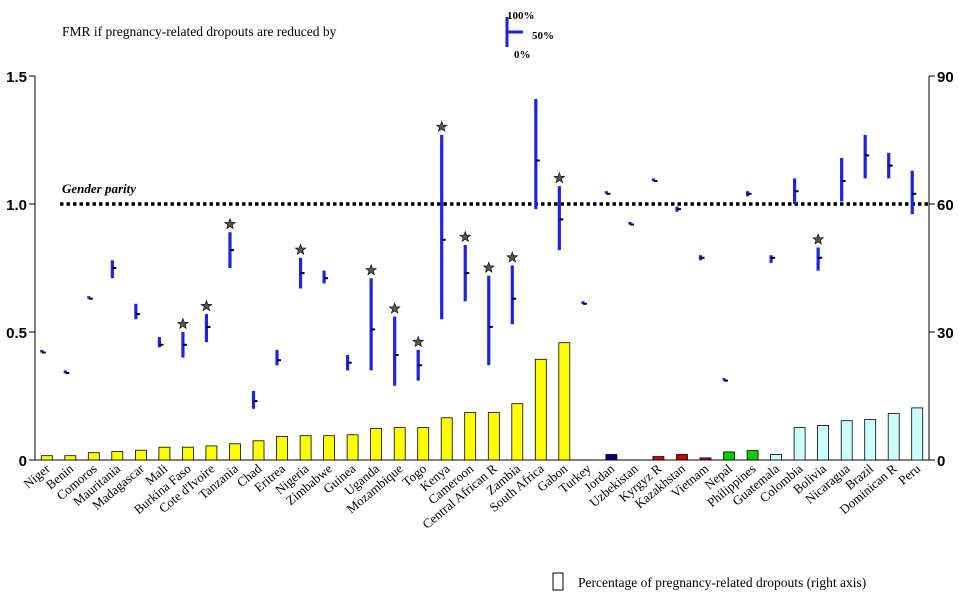  Describe the element at coordinates (945, 77) in the screenshot. I see `right-tick-label-3: 90` at that location.